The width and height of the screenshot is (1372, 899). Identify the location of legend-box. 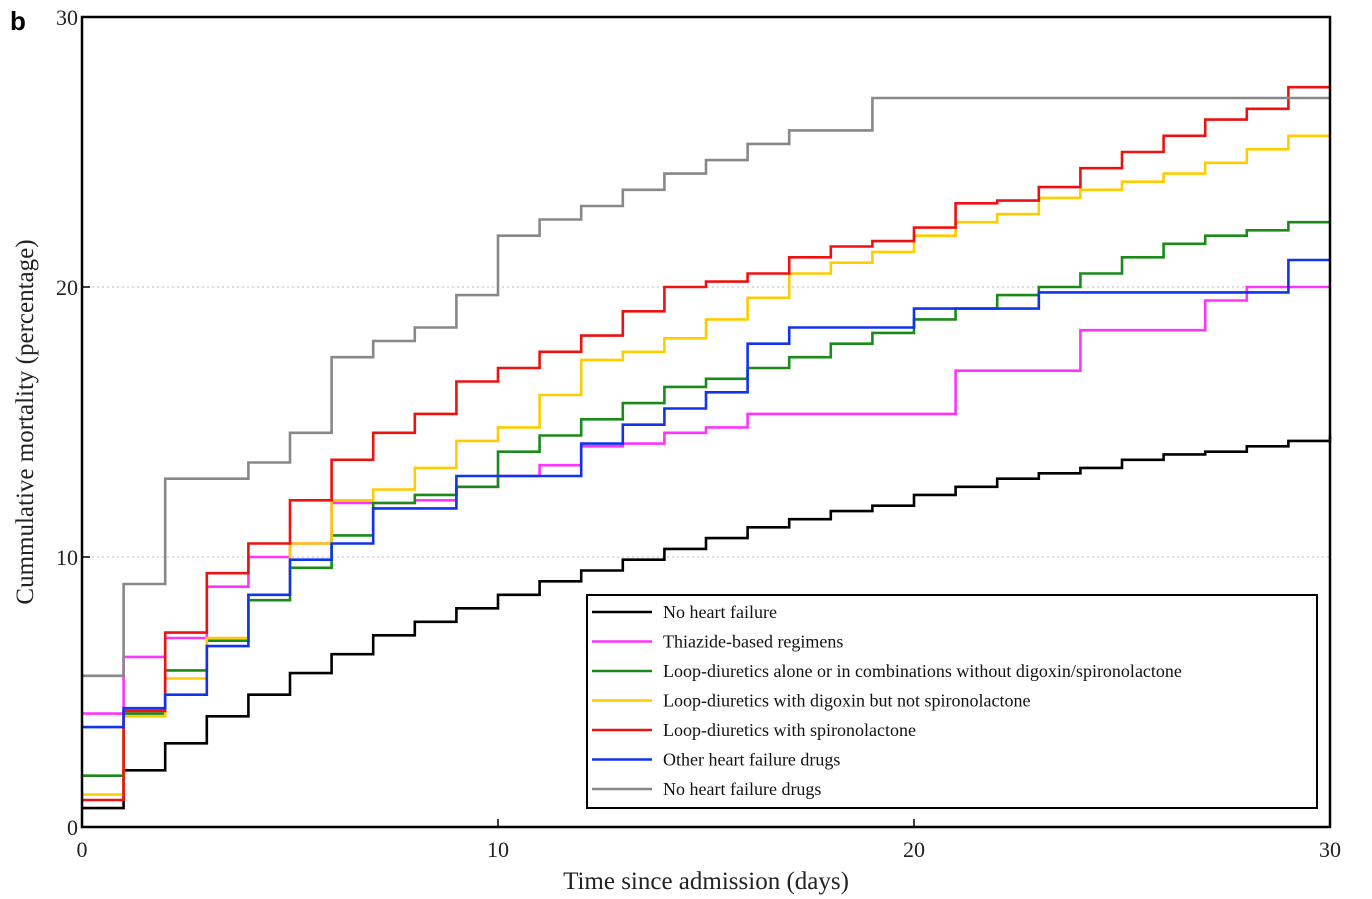
(952, 701).